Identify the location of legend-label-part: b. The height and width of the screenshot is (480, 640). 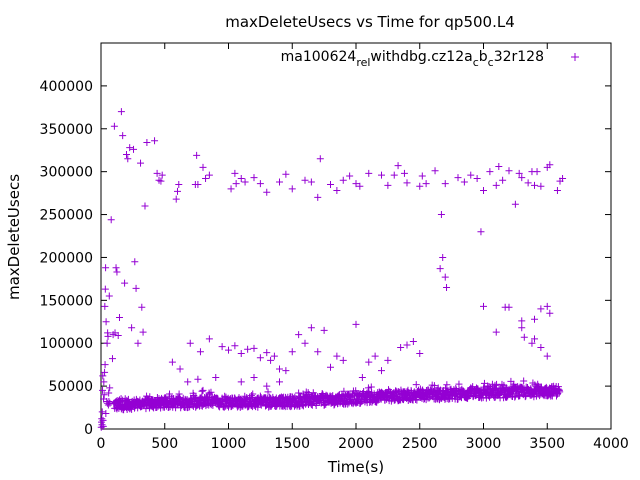
(483, 57).